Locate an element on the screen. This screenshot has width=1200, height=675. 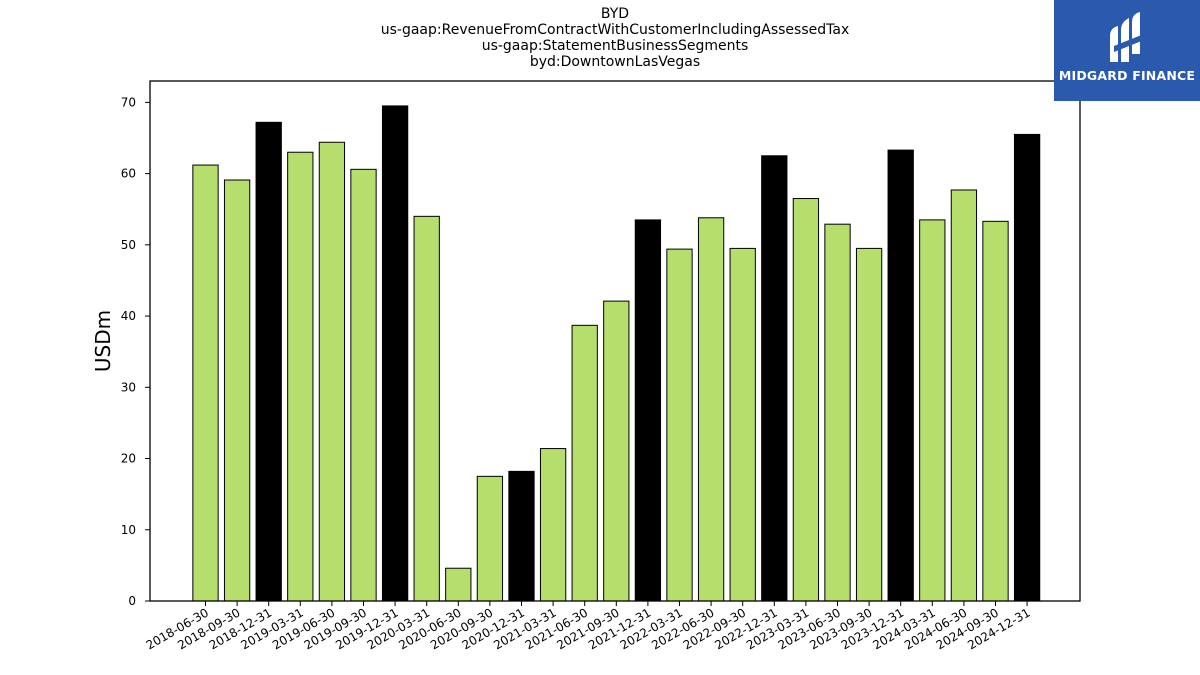
logo-text: MIDGARD FINANCE is located at coordinates (1127, 75).